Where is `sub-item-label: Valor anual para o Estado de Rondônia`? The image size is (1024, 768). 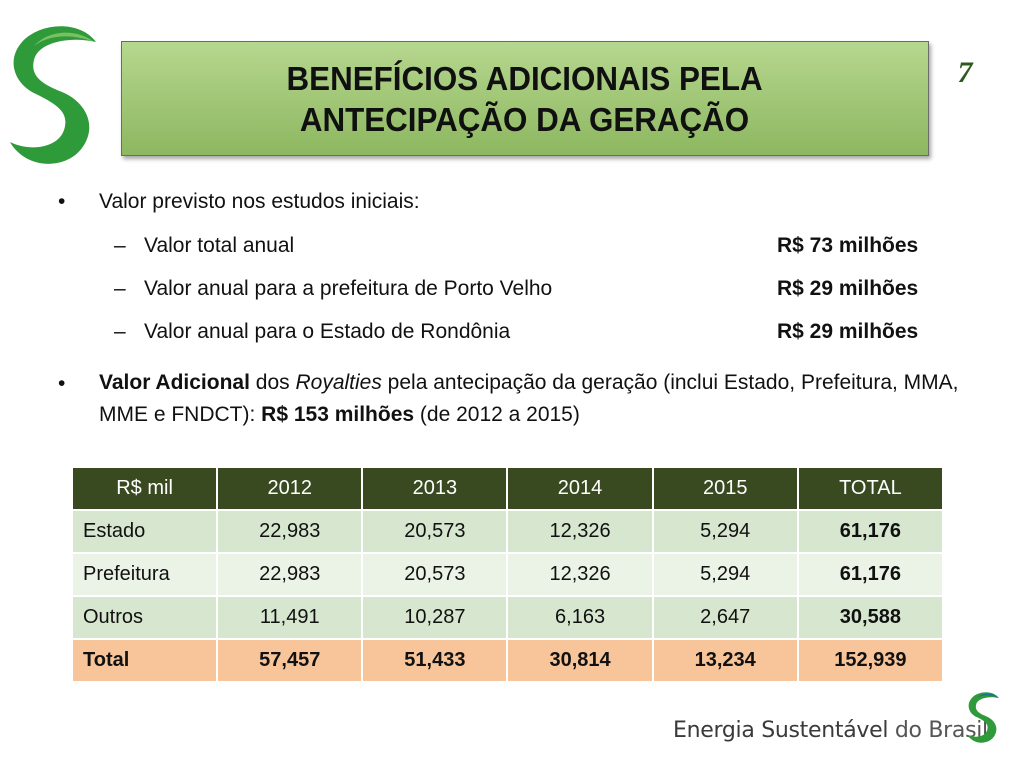
sub-item-label: Valor anual para o Estado de Rondônia is located at coordinates (327, 331).